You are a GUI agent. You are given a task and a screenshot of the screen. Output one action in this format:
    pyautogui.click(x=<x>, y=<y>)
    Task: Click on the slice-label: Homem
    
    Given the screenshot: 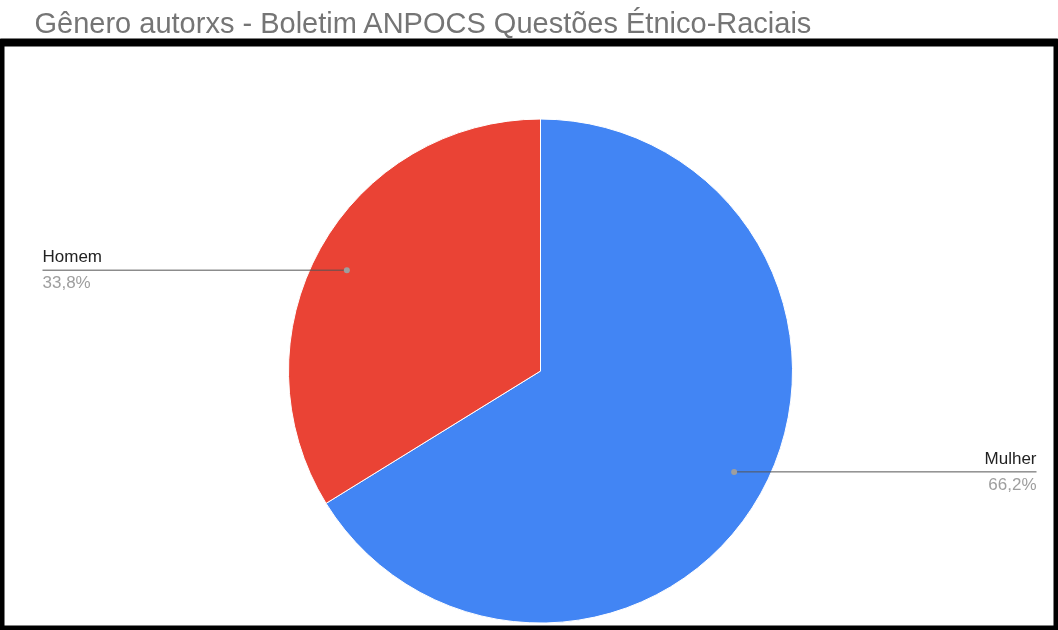 What is the action you would take?
    pyautogui.click(x=72, y=257)
    